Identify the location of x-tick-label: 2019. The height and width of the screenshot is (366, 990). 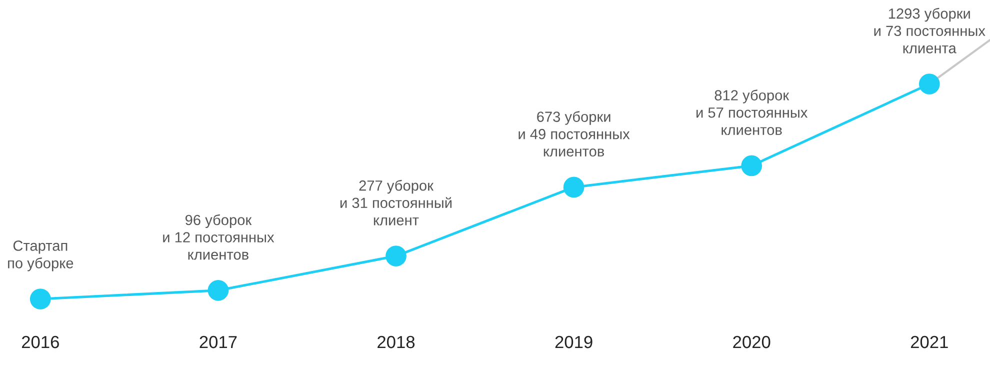
(573, 342).